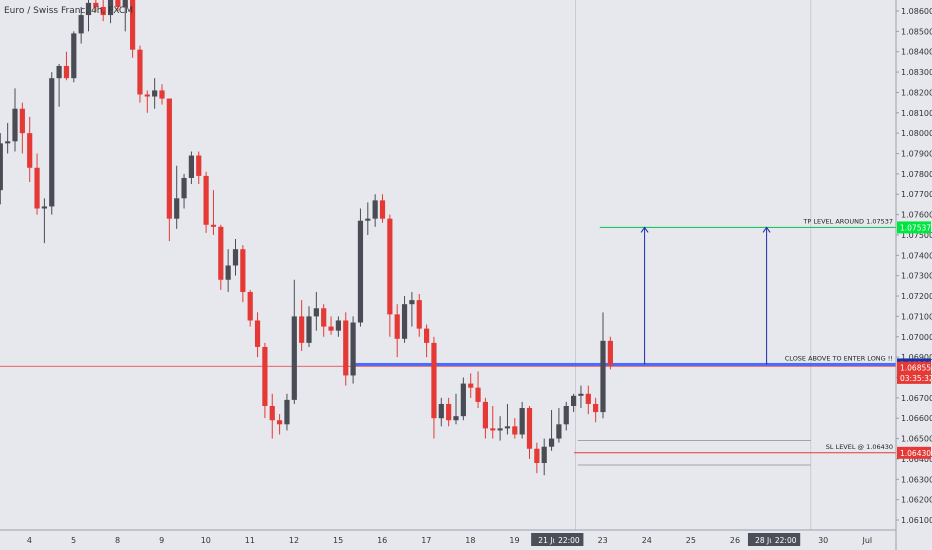 This screenshot has height=550, width=932. Describe the element at coordinates (866, 540) in the screenshot. I see `time-tick-label: Jul` at that location.